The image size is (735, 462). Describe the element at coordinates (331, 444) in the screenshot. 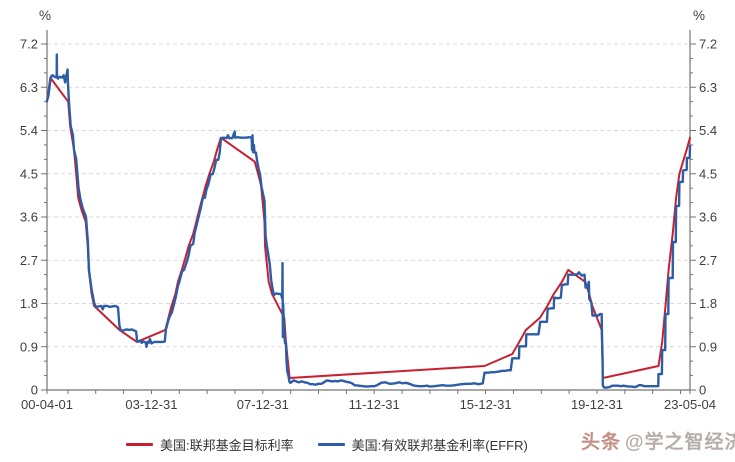

I see `legend-line-blue` at that location.